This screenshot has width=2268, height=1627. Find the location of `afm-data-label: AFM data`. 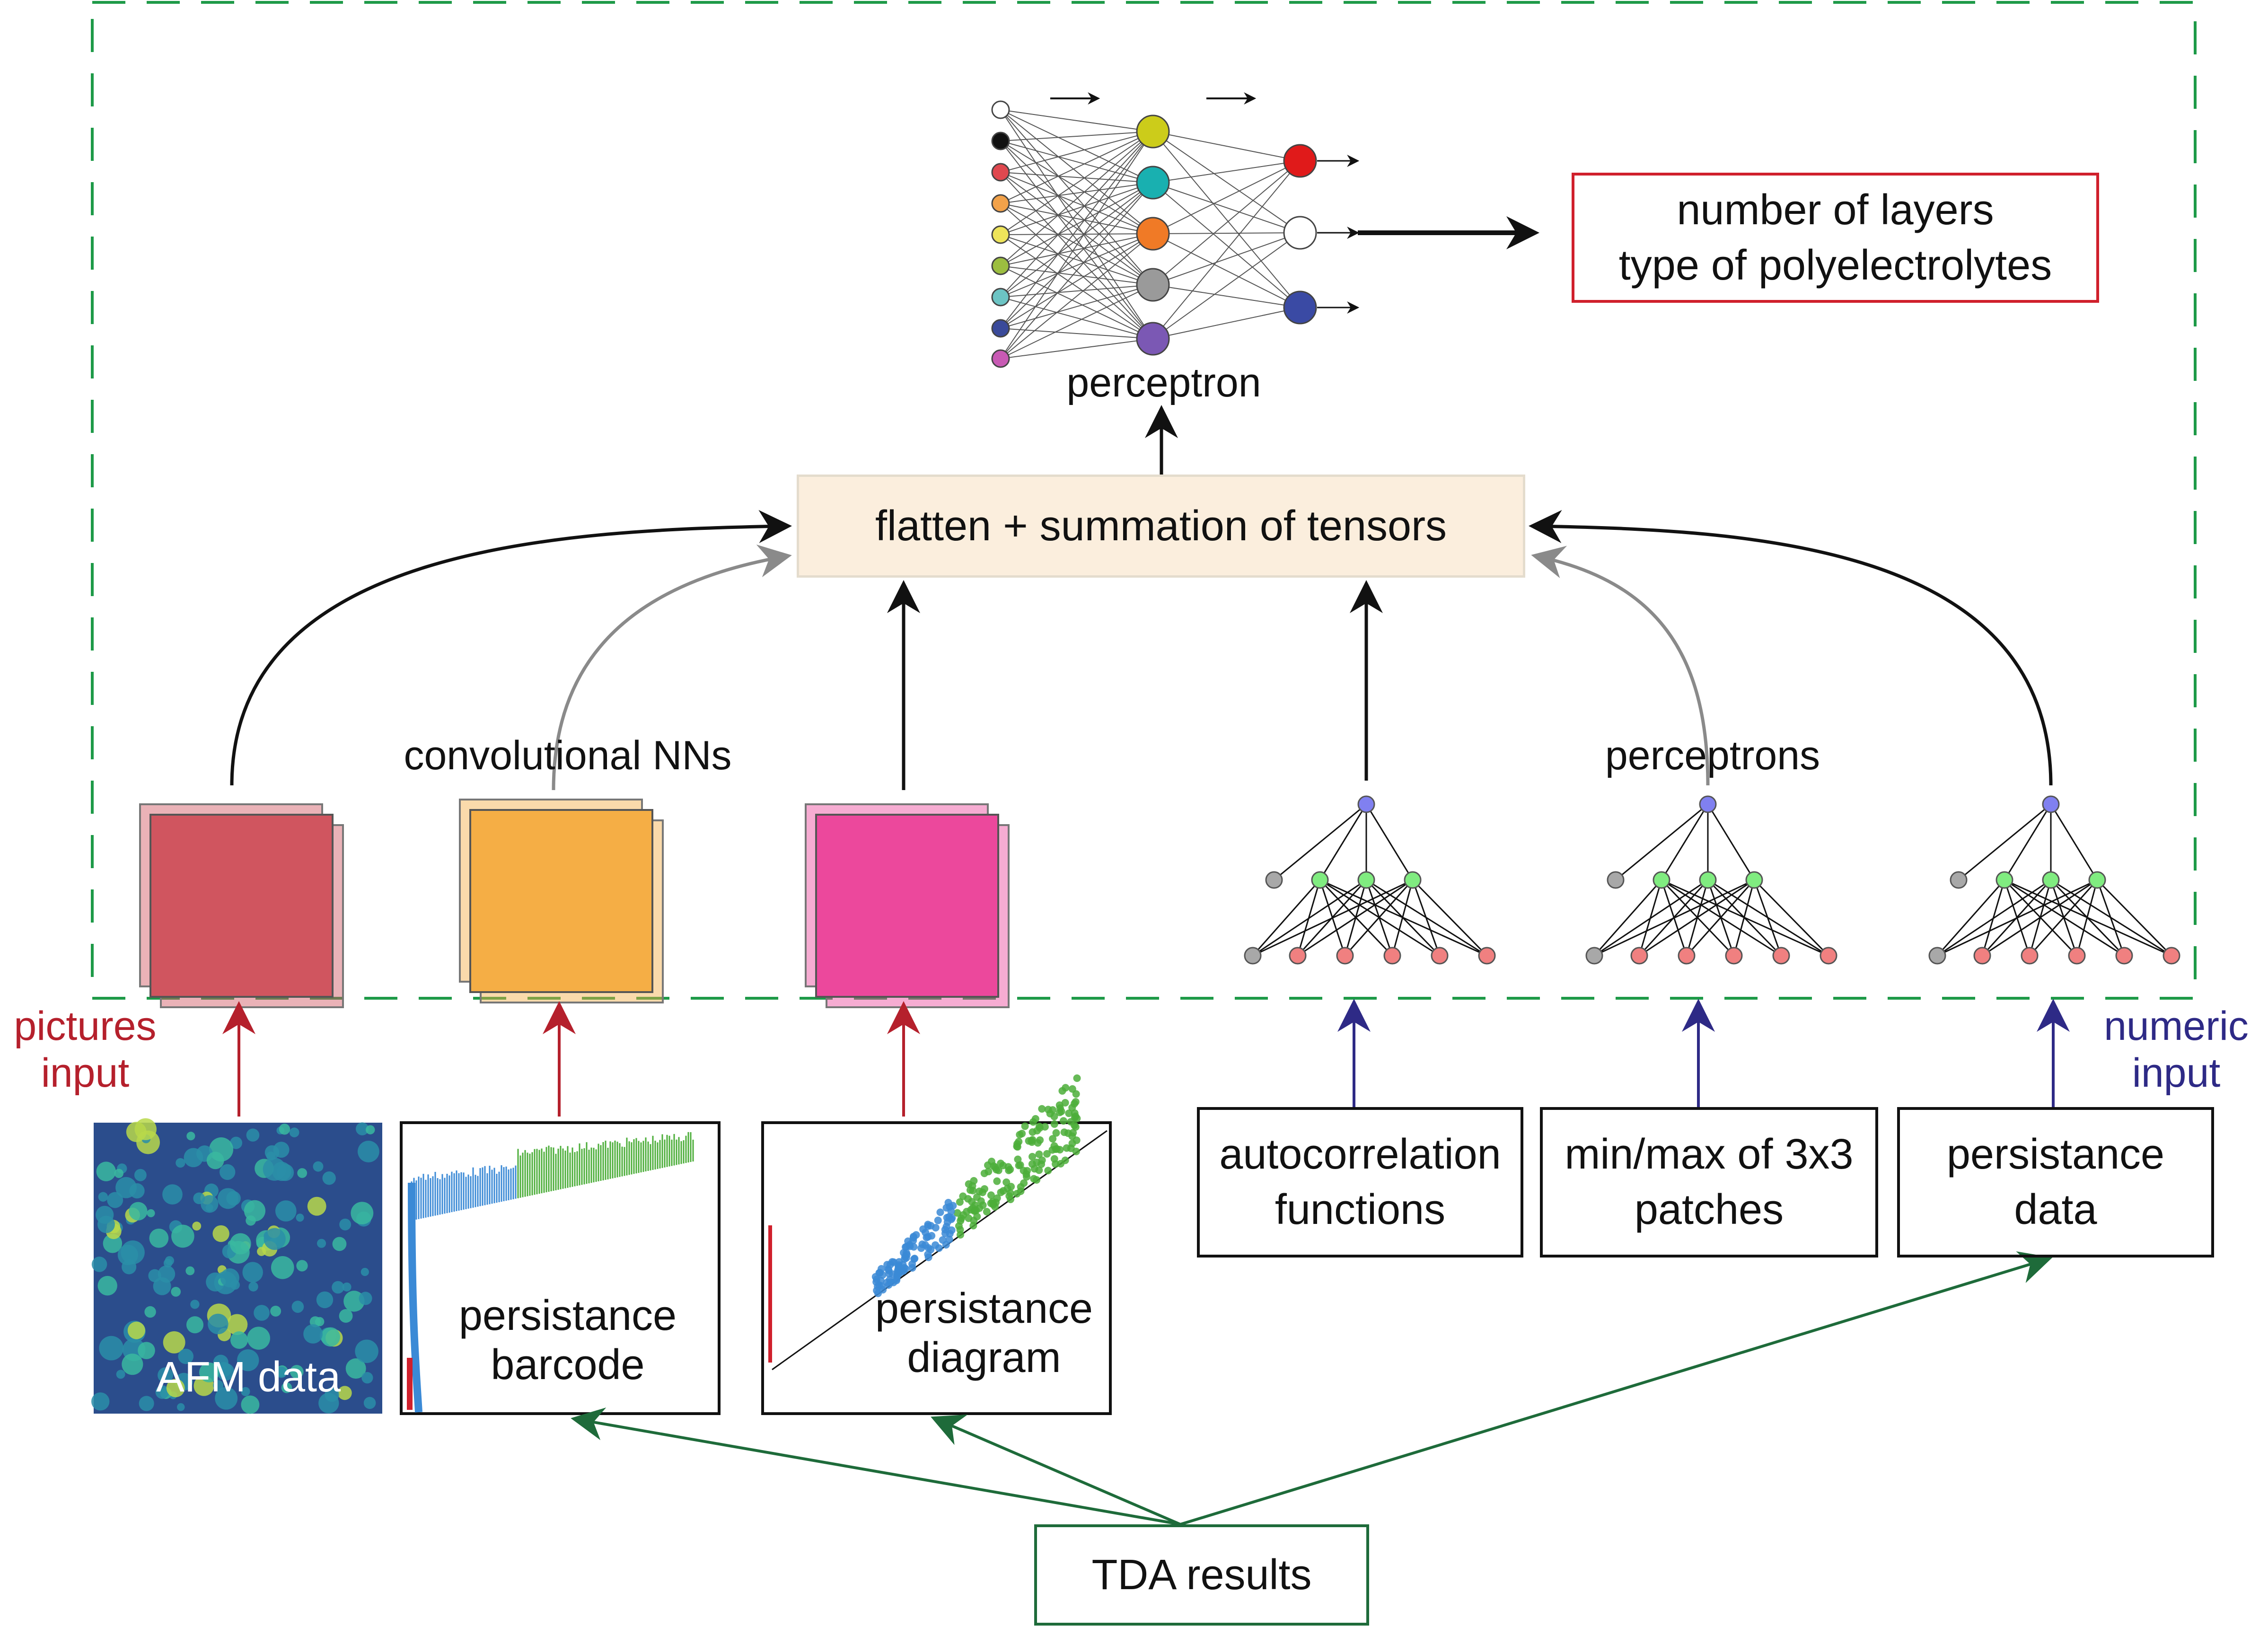

afm-data-label: AFM data is located at coordinates (249, 1378).